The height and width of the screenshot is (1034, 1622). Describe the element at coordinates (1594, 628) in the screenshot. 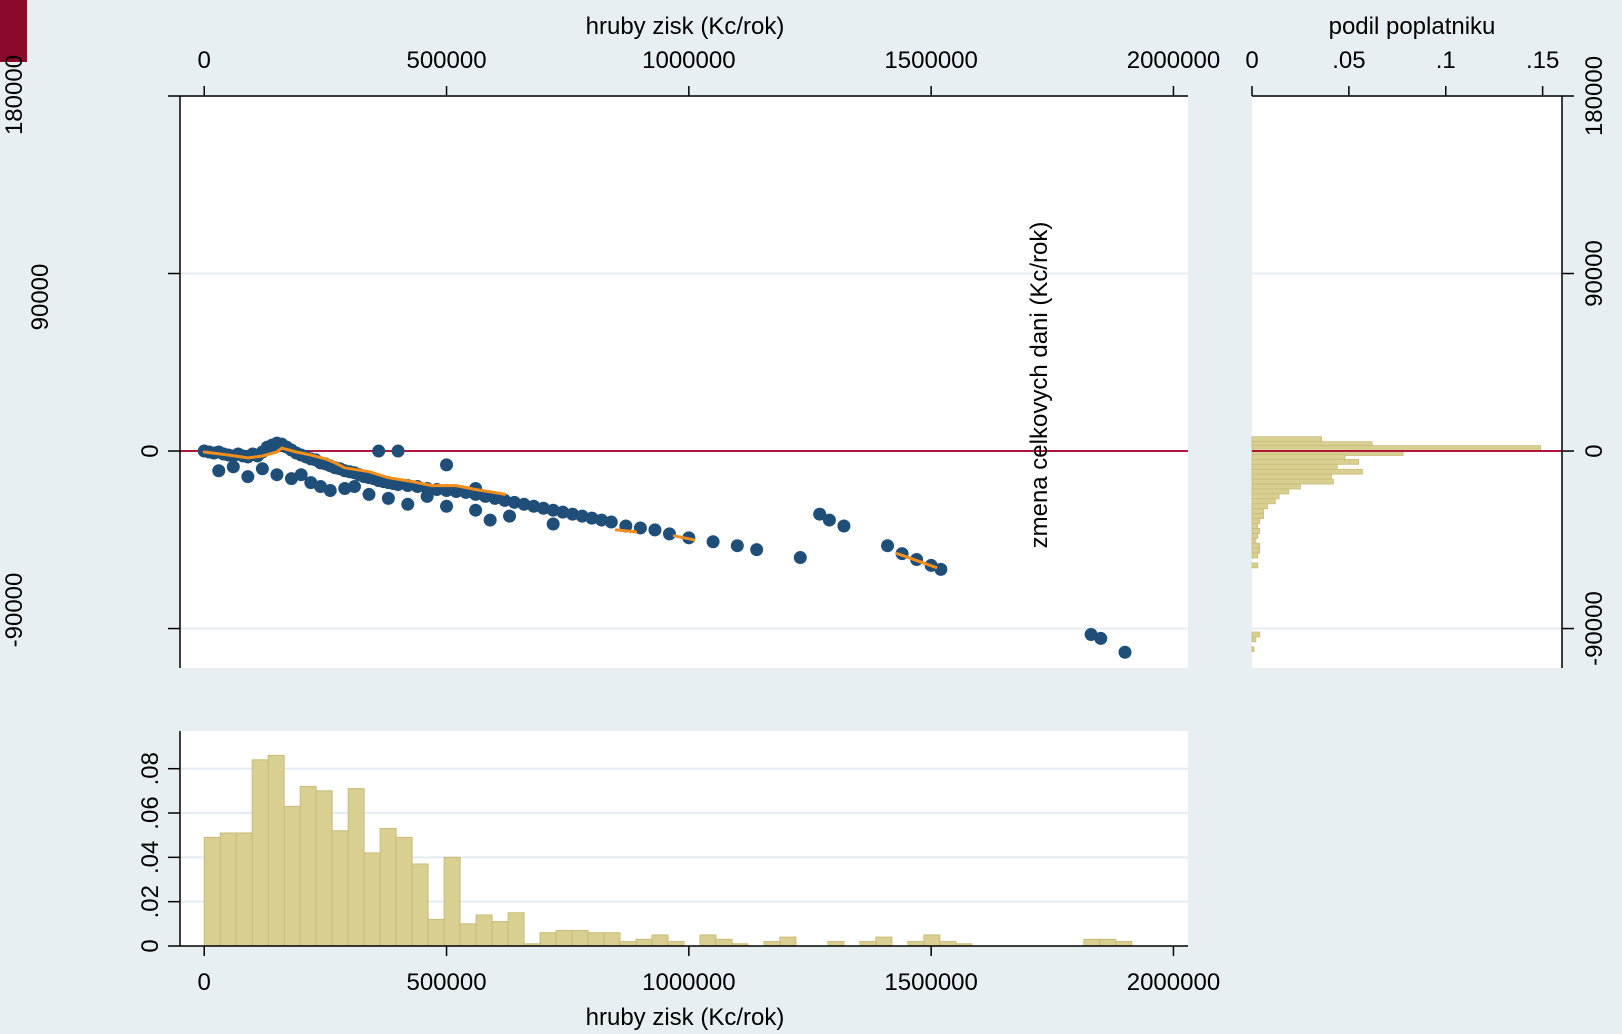

I see `right-histogram-y-tick-label: -90000` at that location.